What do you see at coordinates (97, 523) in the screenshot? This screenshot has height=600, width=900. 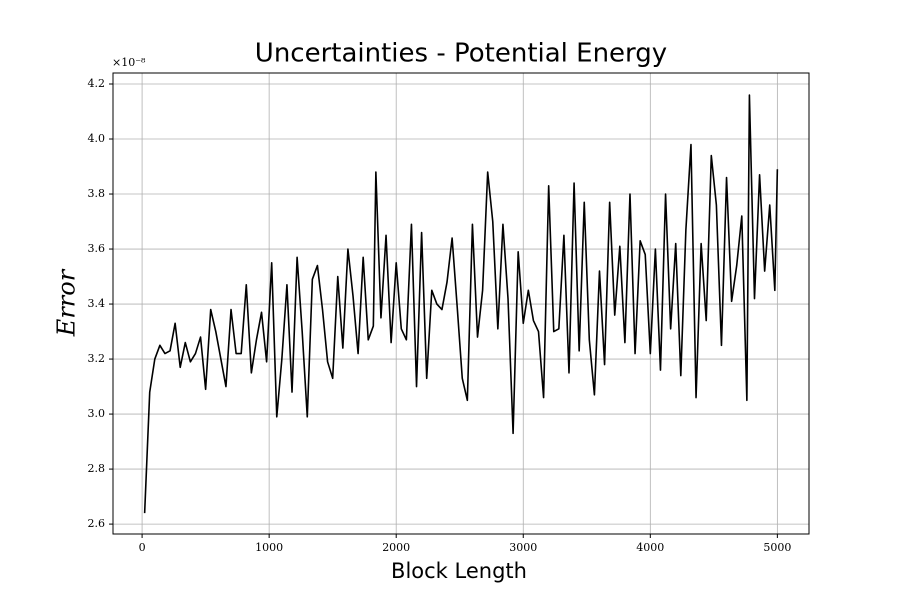 I see `y-tick-label: 2.6` at bounding box center [97, 523].